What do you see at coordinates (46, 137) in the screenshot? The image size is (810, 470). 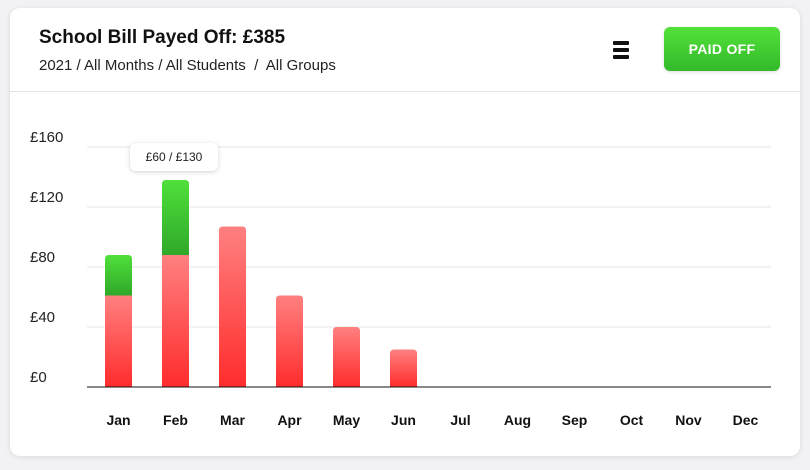 I see `y-tick-label: £160` at bounding box center [46, 137].